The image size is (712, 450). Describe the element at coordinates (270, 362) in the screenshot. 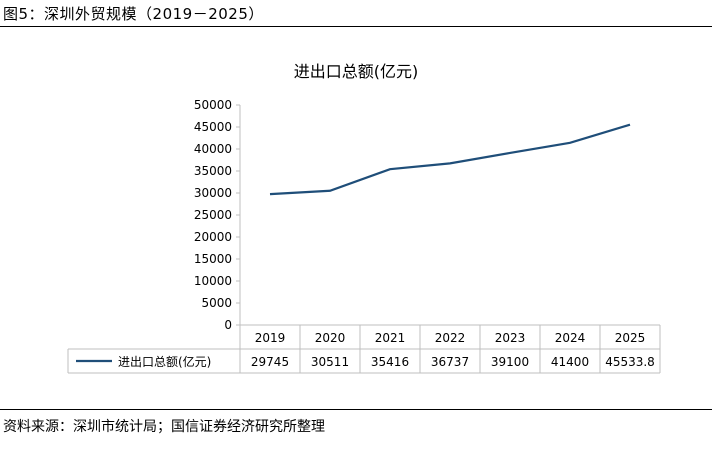

I see `data-value-label: 29745` at that location.